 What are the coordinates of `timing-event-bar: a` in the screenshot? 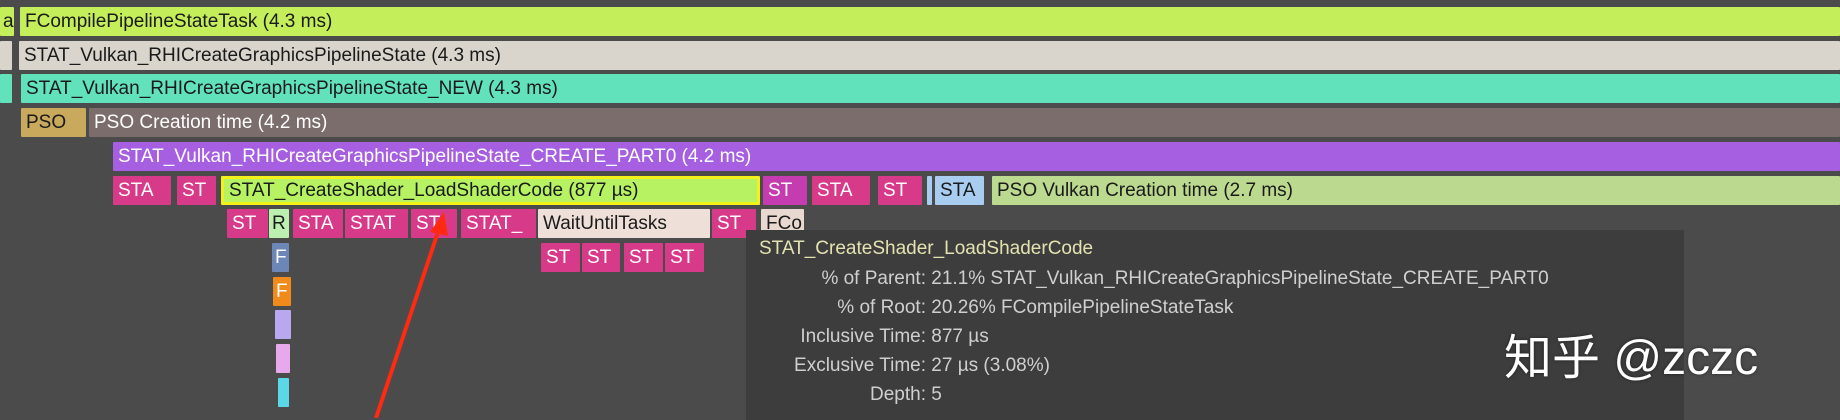 It's located at (7, 21).